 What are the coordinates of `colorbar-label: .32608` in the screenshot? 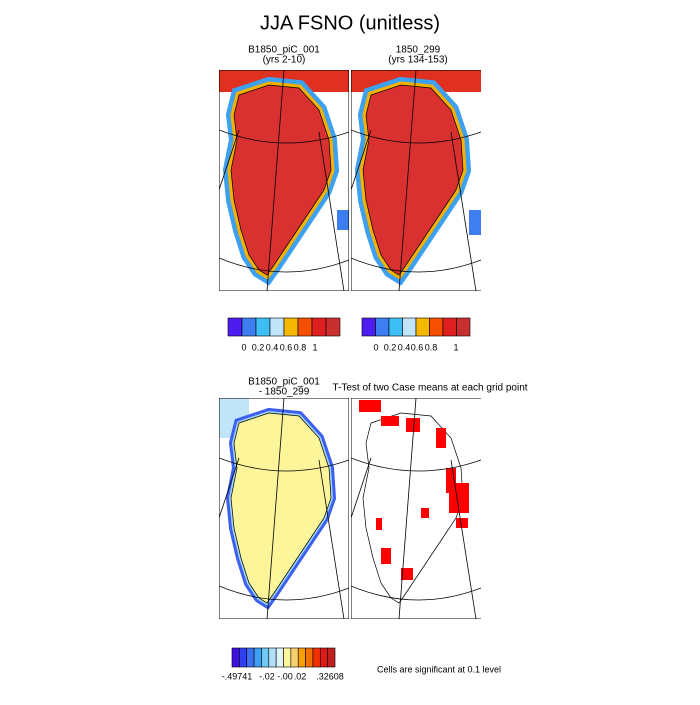 It's located at (330, 676).